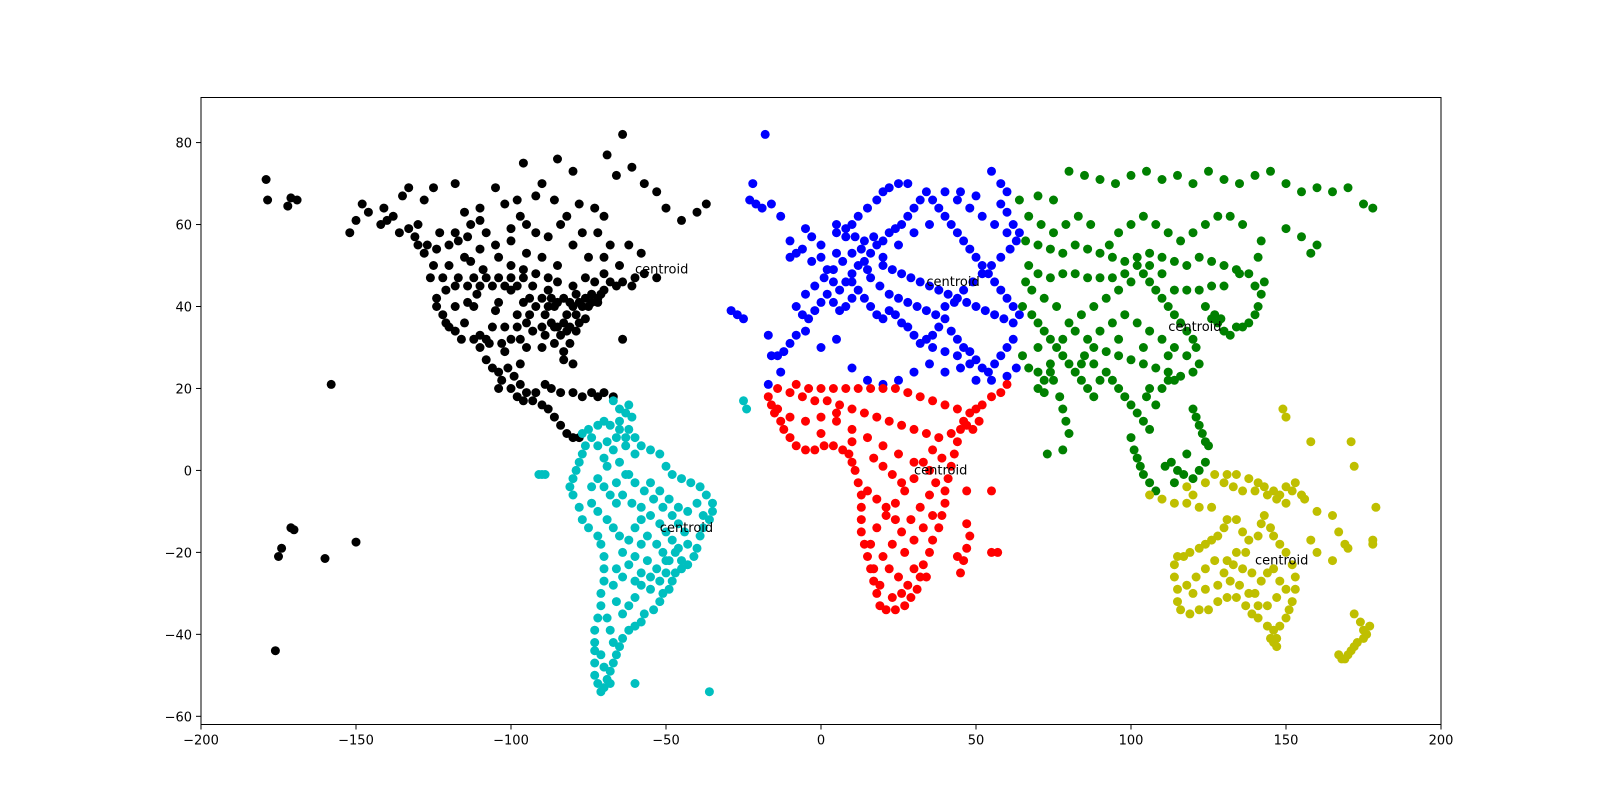  Describe the element at coordinates (188, 471) in the screenshot. I see `y-tick-label: 0` at that location.